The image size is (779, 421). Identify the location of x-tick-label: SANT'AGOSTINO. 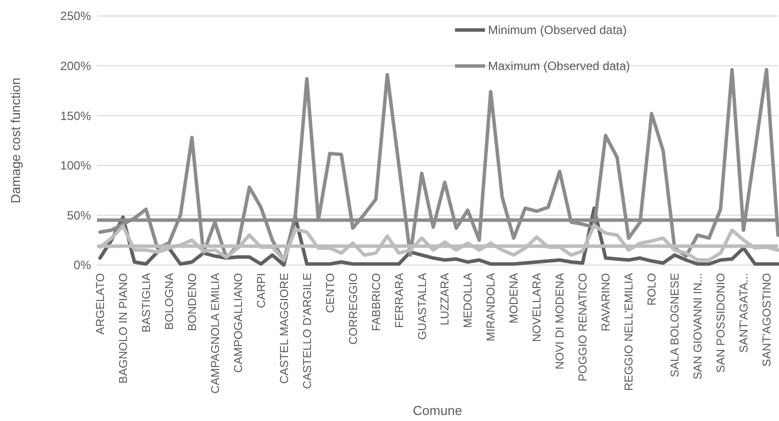
(768, 319).